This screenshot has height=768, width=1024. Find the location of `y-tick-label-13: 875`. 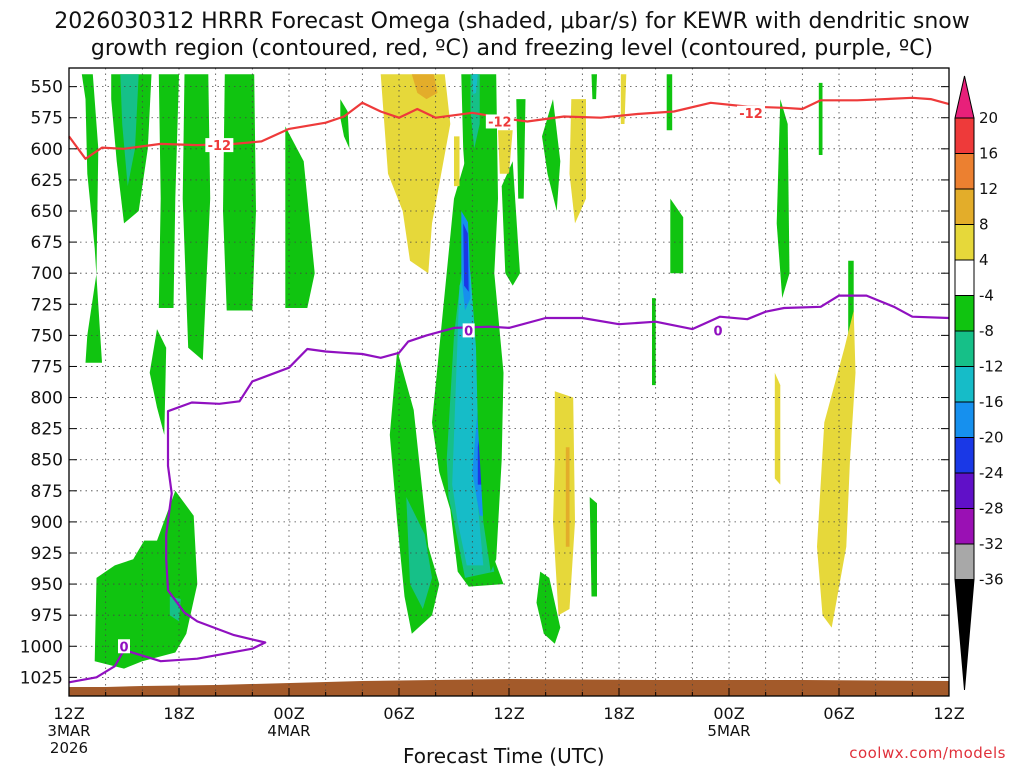

y-tick-label-13: 875 is located at coordinates (47, 492).